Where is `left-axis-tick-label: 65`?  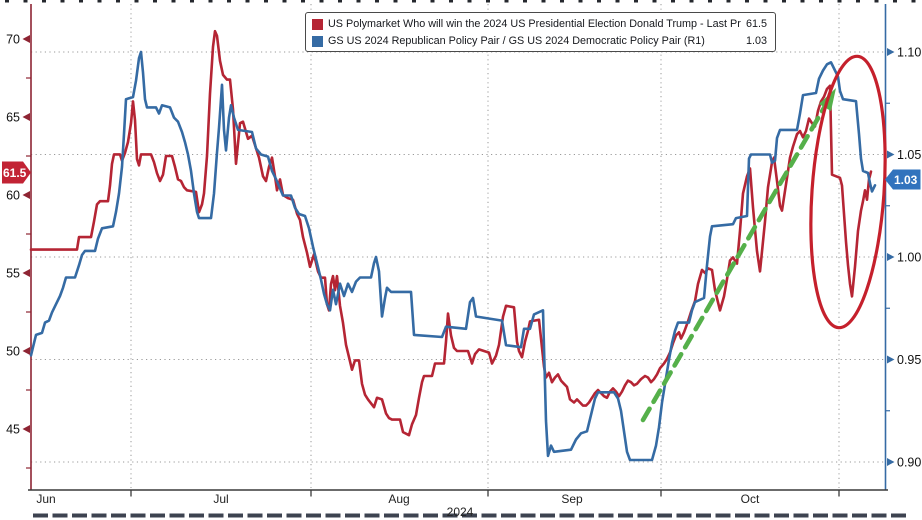 left-axis-tick-label: 65 is located at coordinates (13, 118).